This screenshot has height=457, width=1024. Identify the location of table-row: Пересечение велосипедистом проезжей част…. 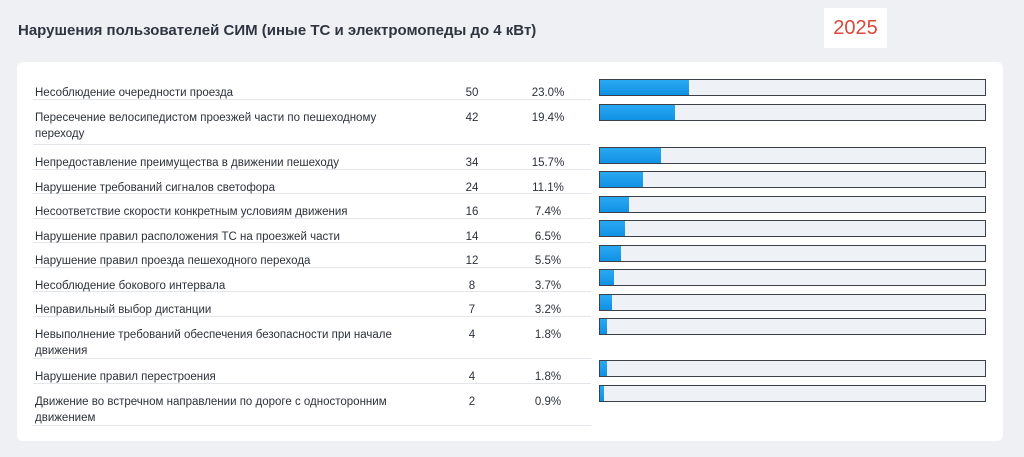
(312, 122).